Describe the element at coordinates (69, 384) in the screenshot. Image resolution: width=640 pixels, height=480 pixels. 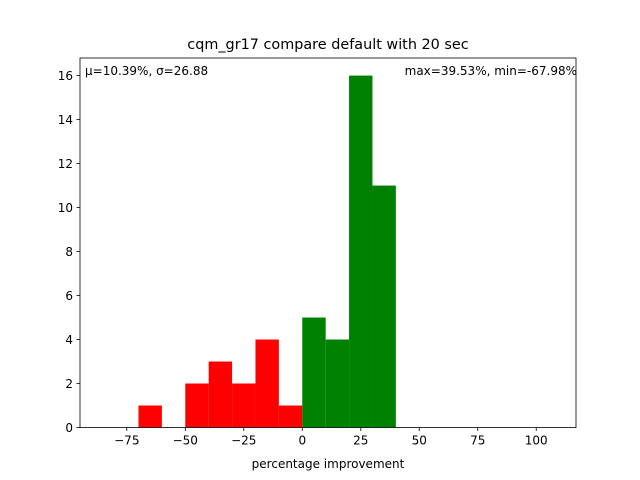
I see `y-tick-label: 2` at that location.